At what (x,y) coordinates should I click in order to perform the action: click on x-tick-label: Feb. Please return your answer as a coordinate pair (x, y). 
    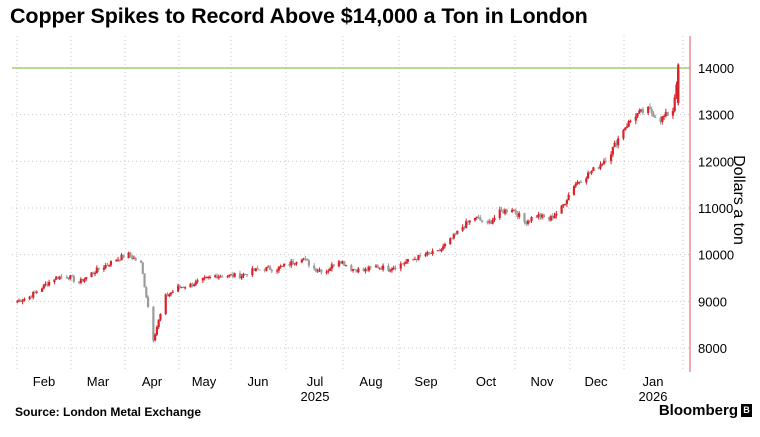
    Looking at the image, I should click on (44, 381).